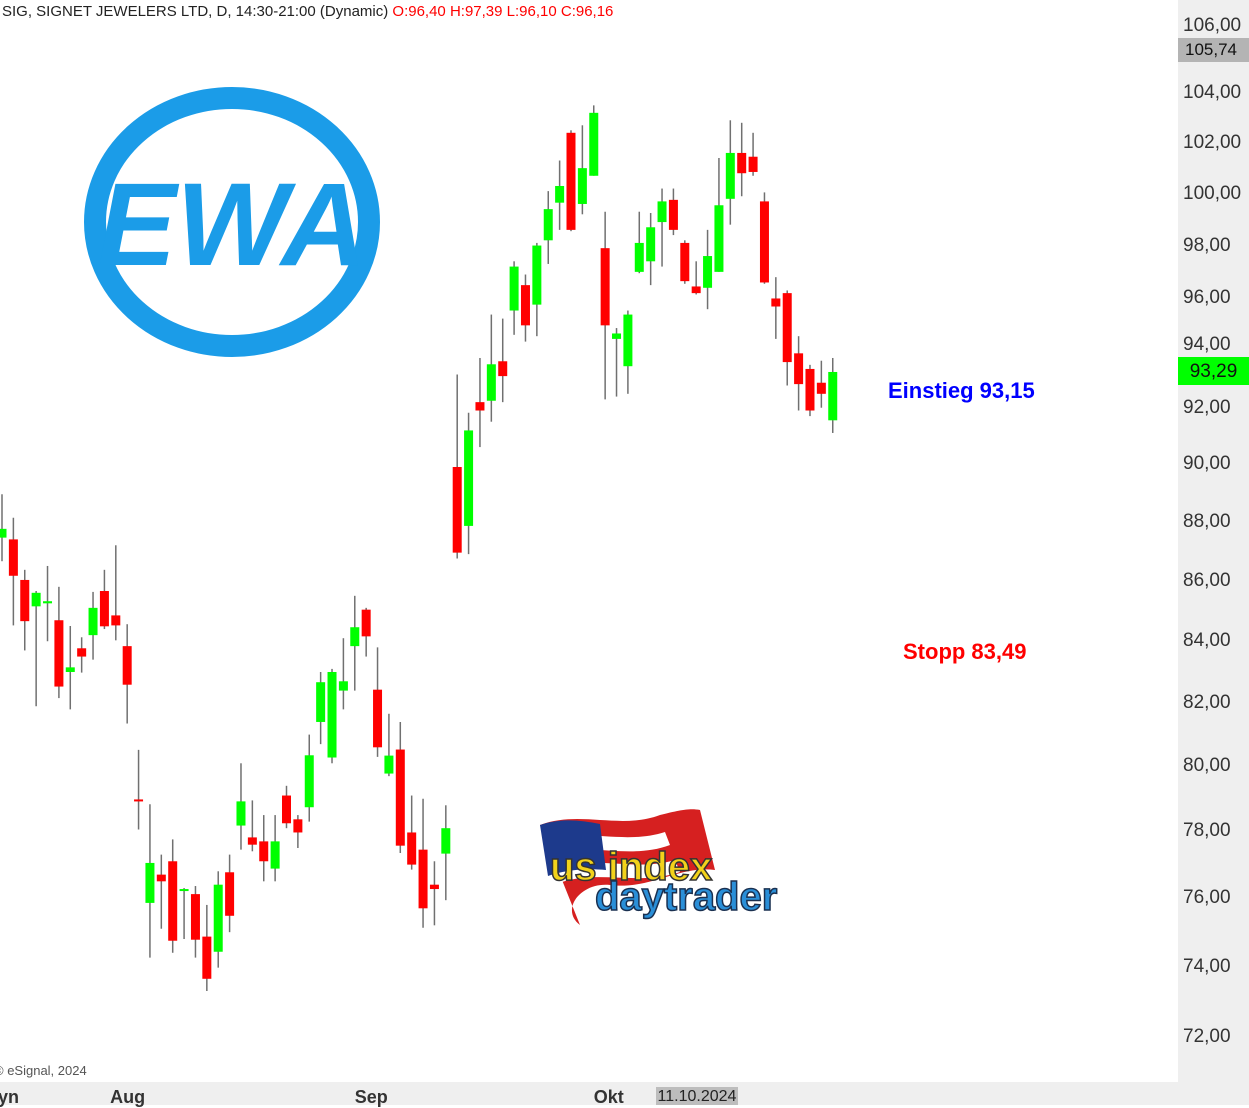 The width and height of the screenshot is (1249, 1108). What do you see at coordinates (128, 1097) in the screenshot?
I see `time-tick-label: Aug` at bounding box center [128, 1097].